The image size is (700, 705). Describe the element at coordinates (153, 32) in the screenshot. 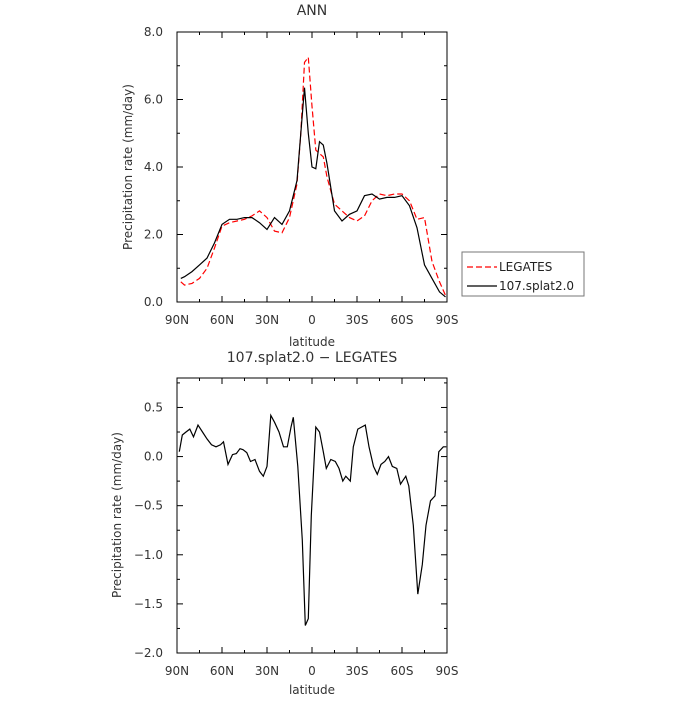

I see `y-tick-label: 8.0` at that location.